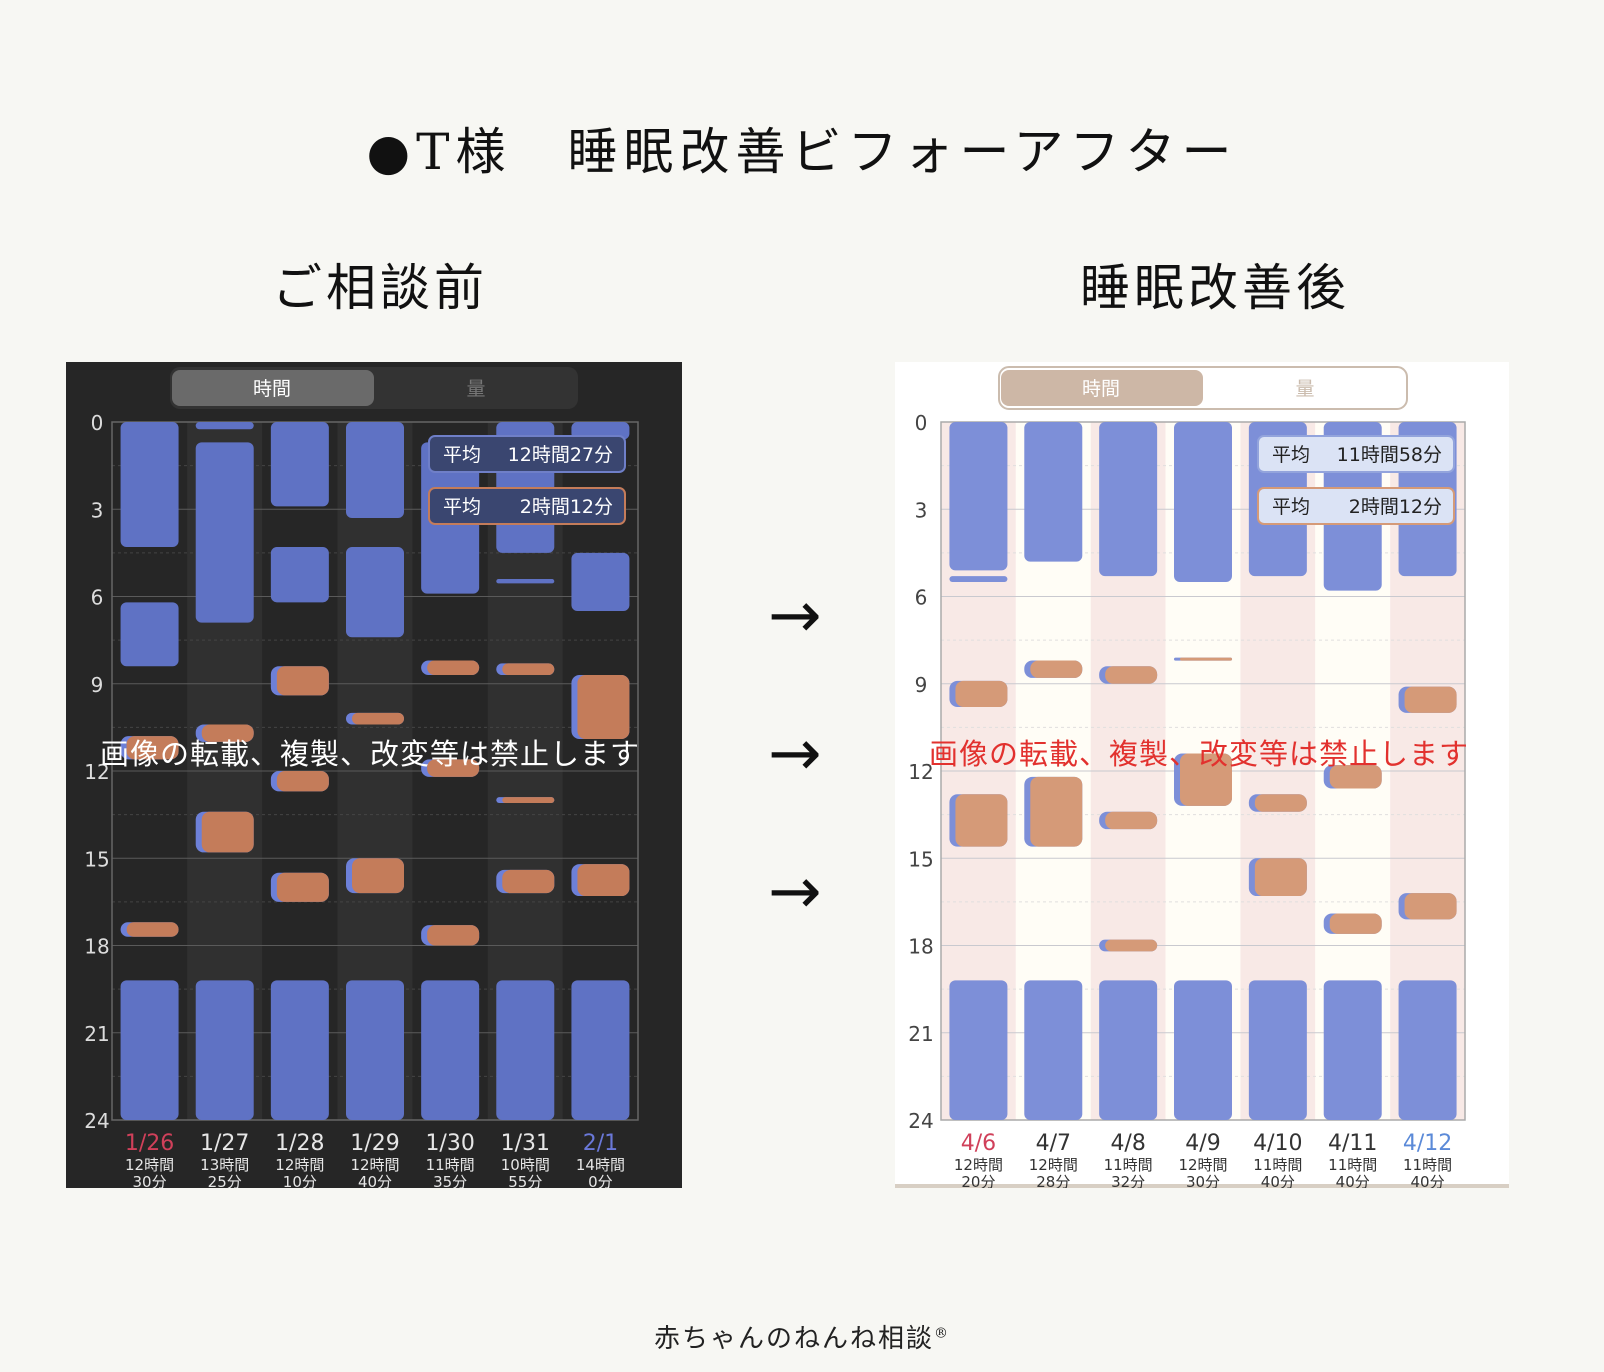 This screenshot has height=1372, width=1604. Describe the element at coordinates (560, 455) in the screenshot. I see `average-sleep-value: 12時間27分` at that location.